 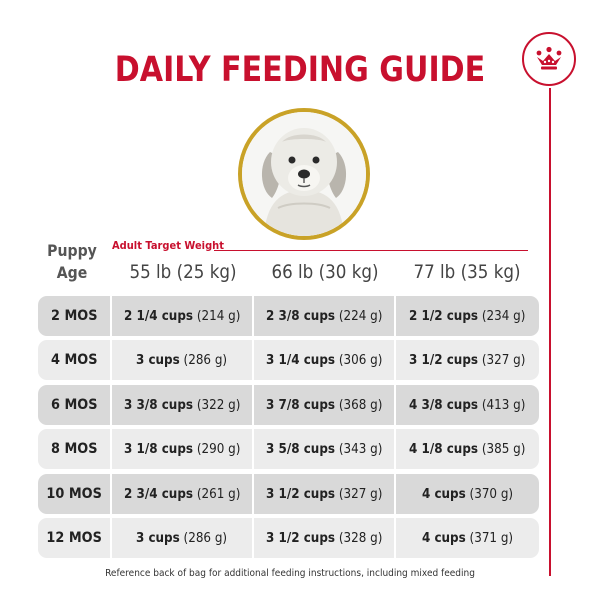 What do you see at coordinates (218, 316) in the screenshot?
I see `grams-value: (214 g)` at bounding box center [218, 316].